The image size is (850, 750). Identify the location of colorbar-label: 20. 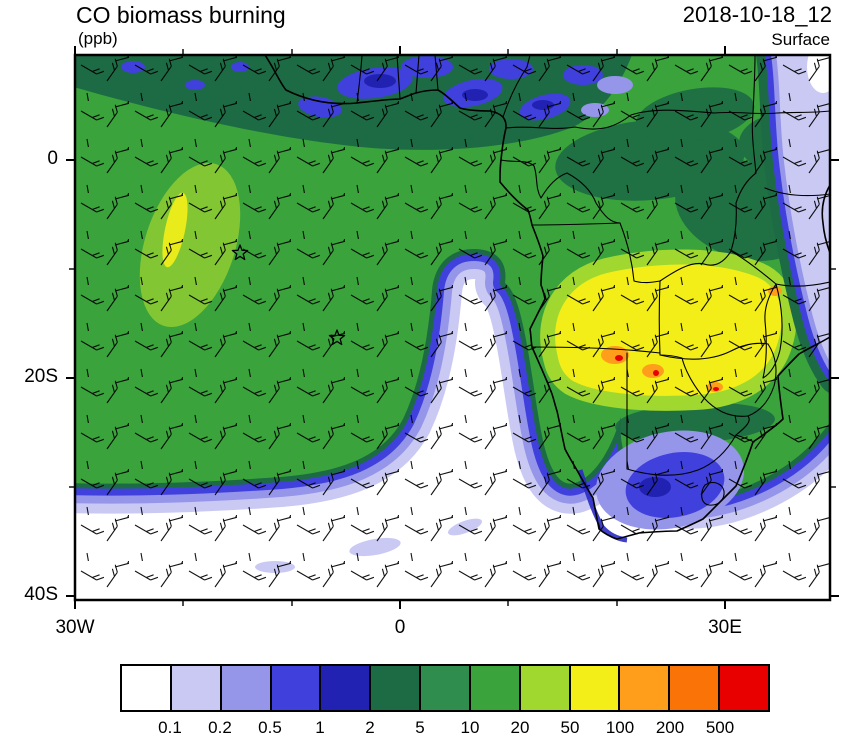
(520, 727).